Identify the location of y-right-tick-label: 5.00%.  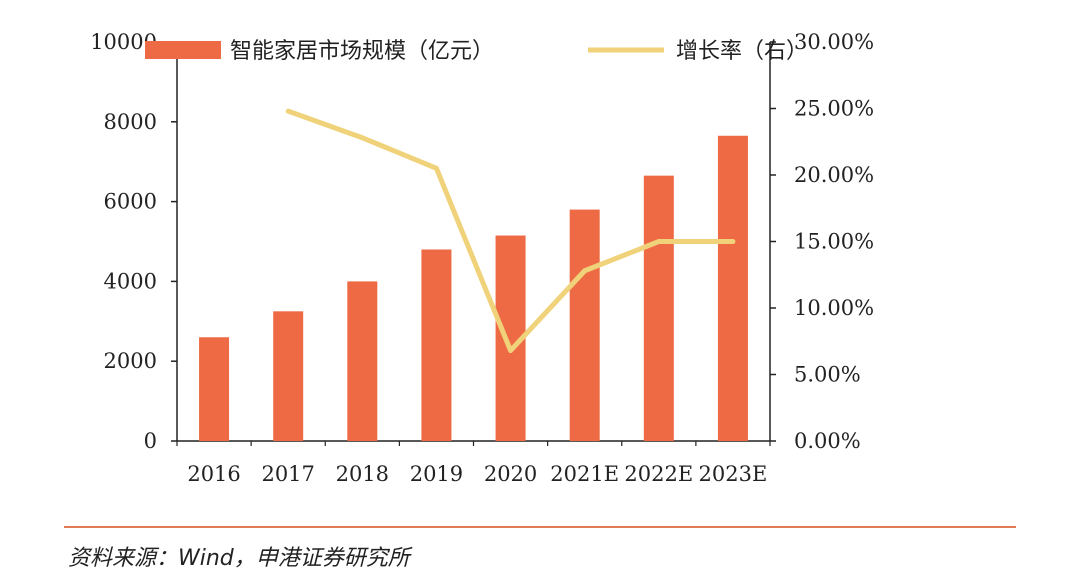
(827, 375).